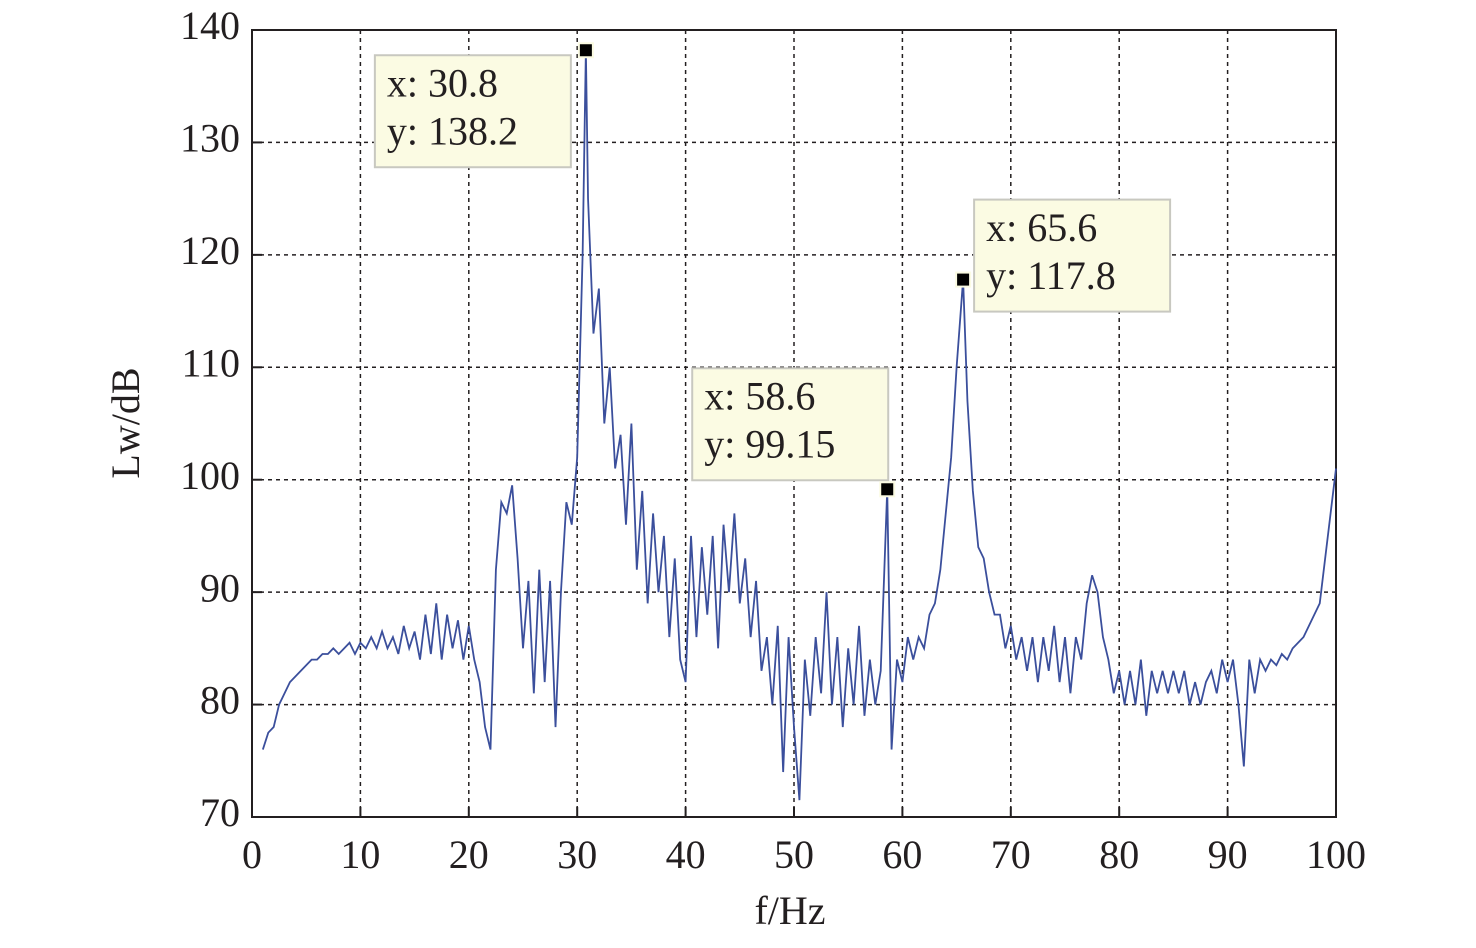 Image resolution: width=1476 pixels, height=948 pixels. What do you see at coordinates (452, 130) in the screenshot?
I see `datatip-y: y: 138.2` at bounding box center [452, 130].